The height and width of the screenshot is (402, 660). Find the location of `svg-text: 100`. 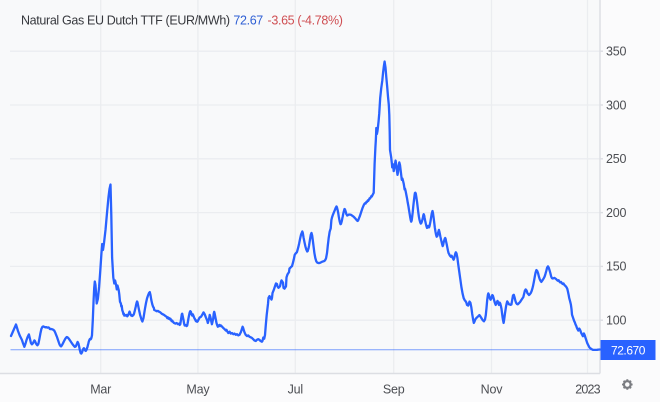

svg-text: 100 is located at coordinates (616, 321).